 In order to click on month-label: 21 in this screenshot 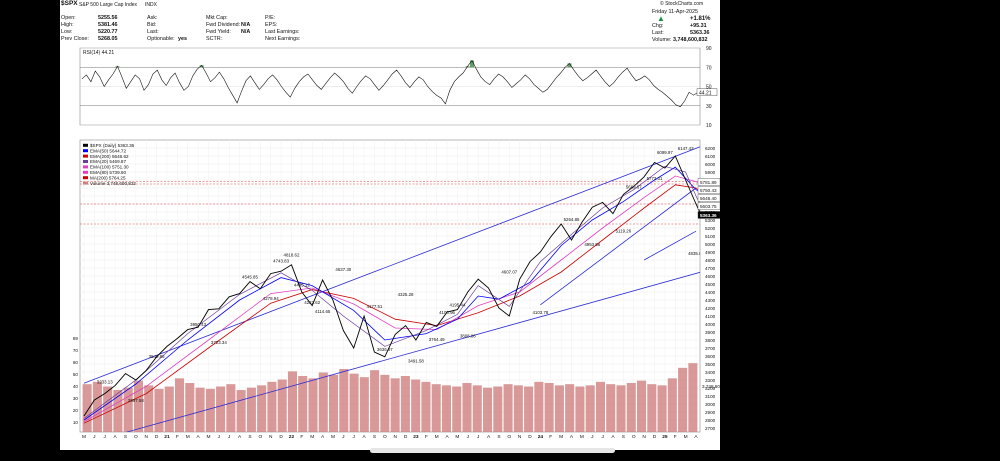, I will do `click(167, 437)`.